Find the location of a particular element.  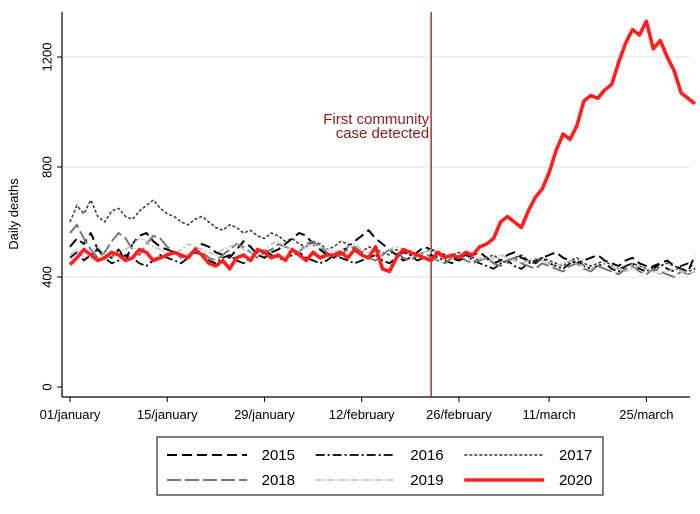

x-tick-label: 11/march is located at coordinates (549, 414).